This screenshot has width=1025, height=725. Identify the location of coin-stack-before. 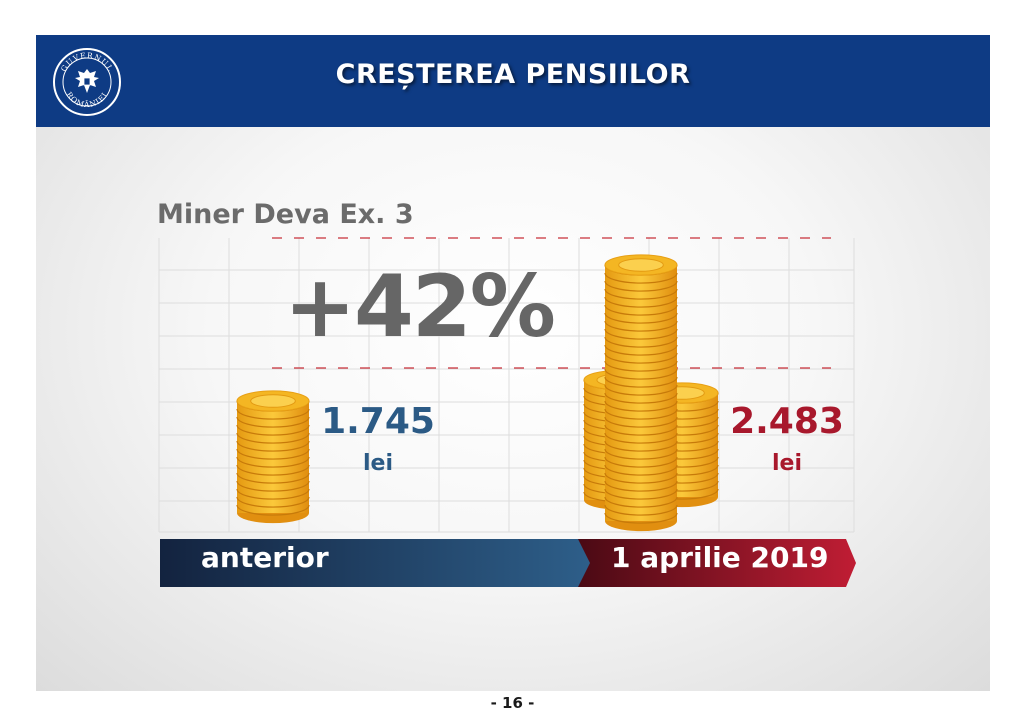
(273, 457).